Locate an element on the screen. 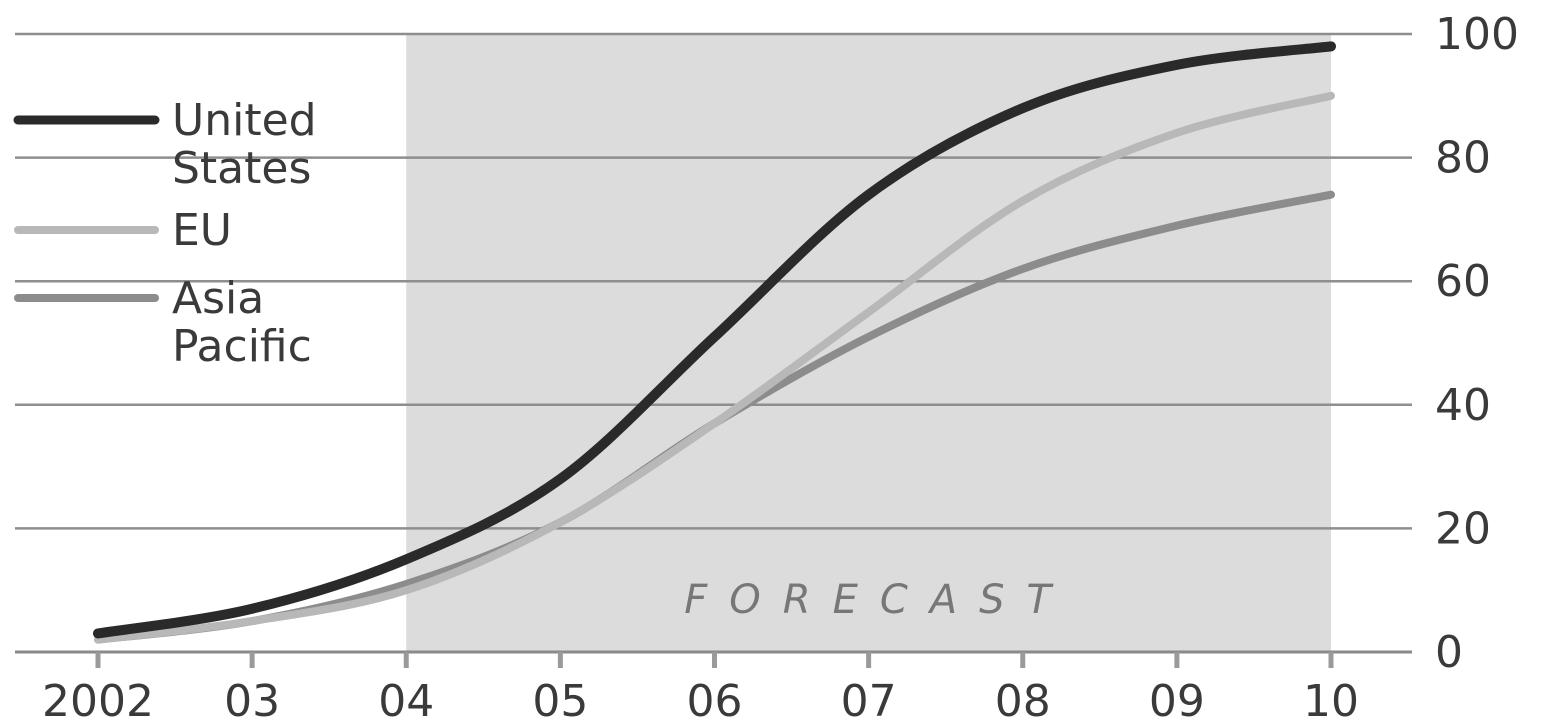 The image size is (1557, 722). x-tick-label-08: 08 is located at coordinates (1023, 699).